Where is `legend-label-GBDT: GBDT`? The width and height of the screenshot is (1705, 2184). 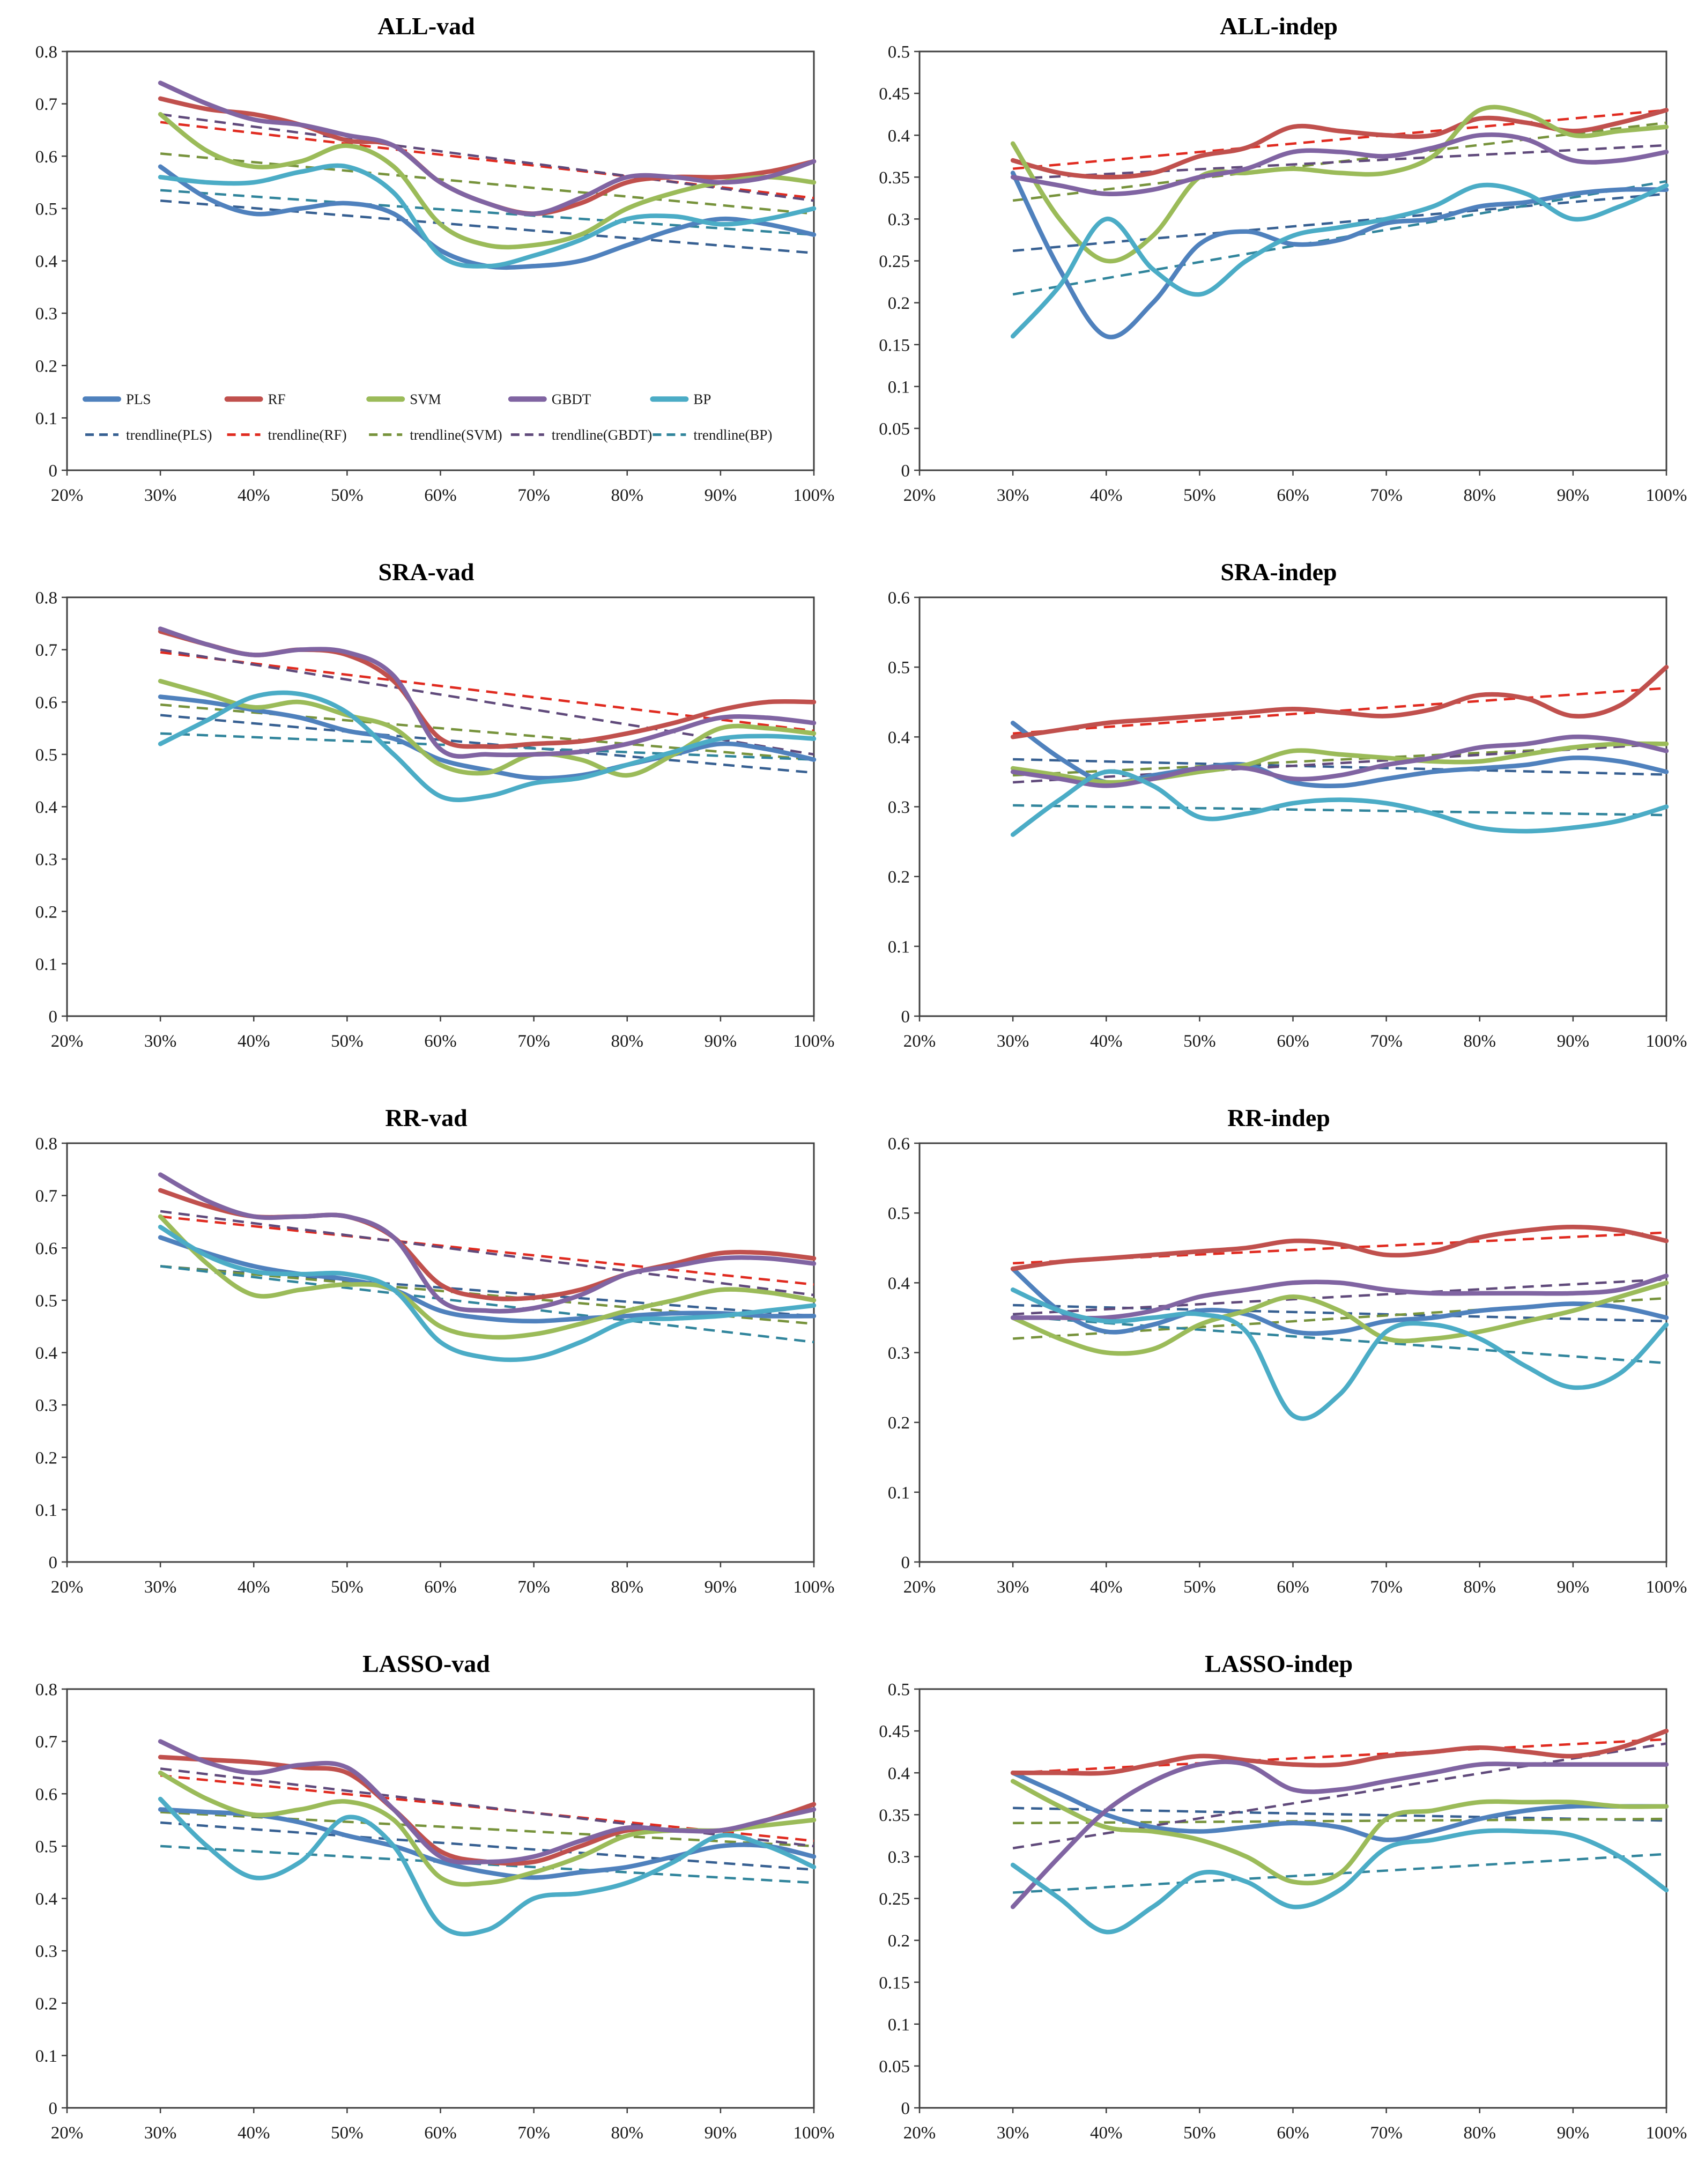 legend-label-GBDT: GBDT is located at coordinates (571, 399).